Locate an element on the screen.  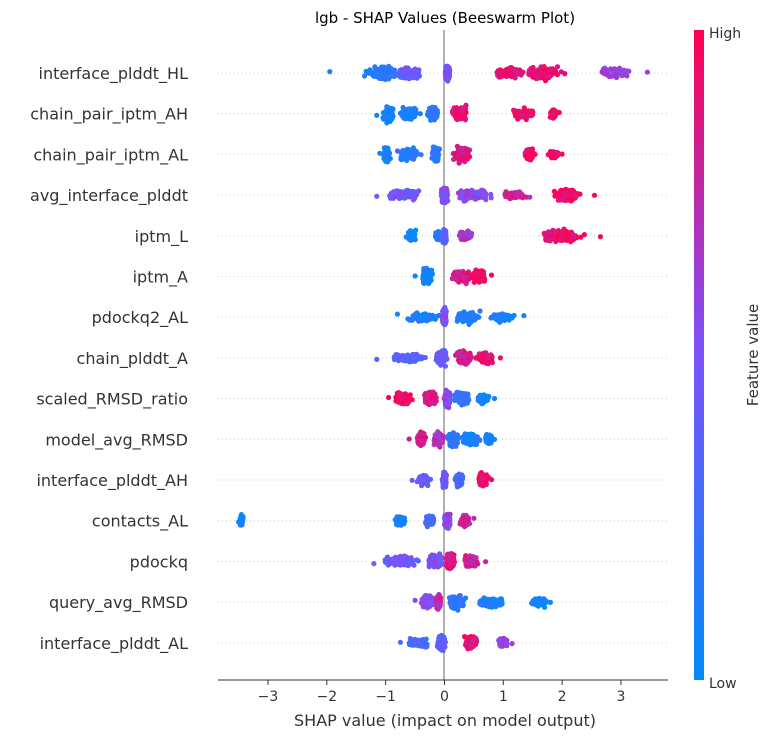
feature-row-interface_plddt_HL is located at coordinates (489, 73).